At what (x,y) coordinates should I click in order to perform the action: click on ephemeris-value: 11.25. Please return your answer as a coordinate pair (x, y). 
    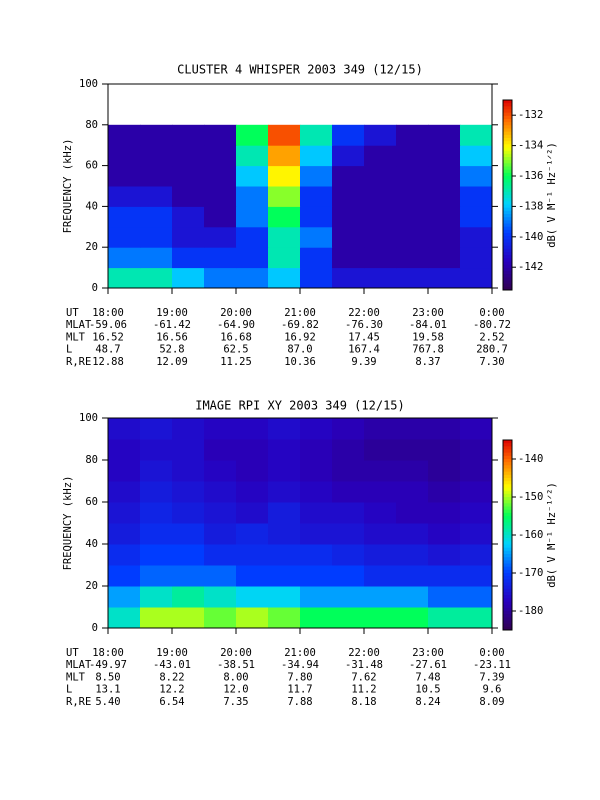
    Looking at the image, I should click on (236, 362).